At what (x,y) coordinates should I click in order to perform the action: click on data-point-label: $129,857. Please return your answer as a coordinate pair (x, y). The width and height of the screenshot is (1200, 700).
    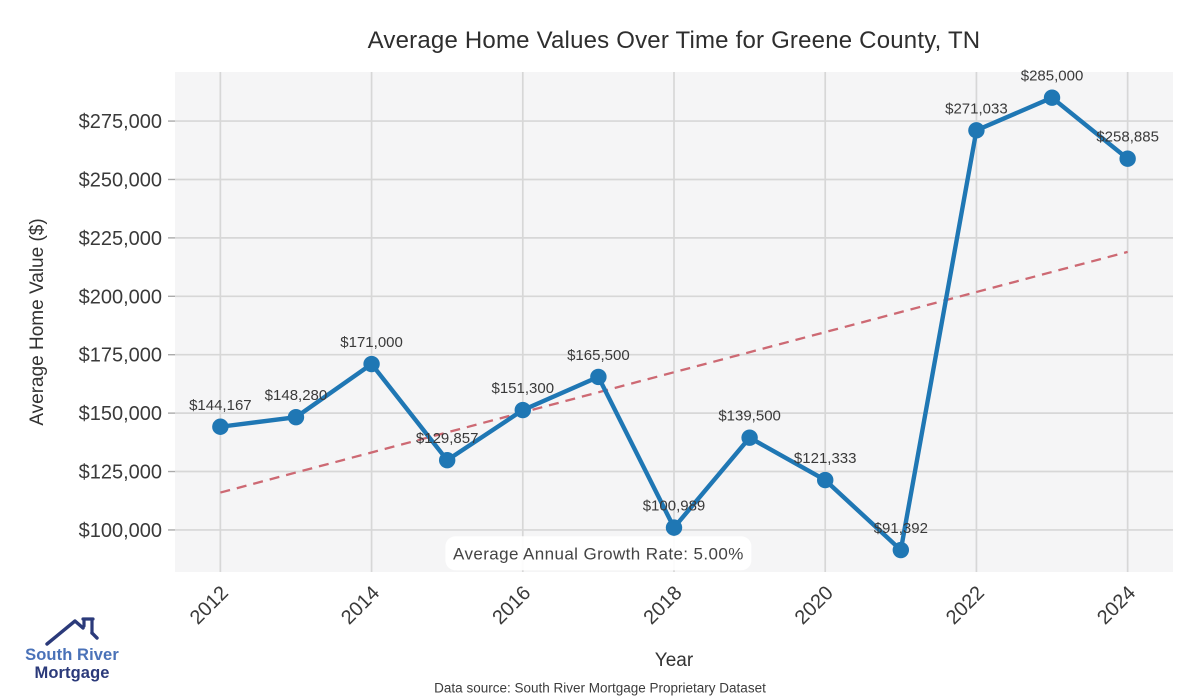
    Looking at the image, I should click on (447, 438).